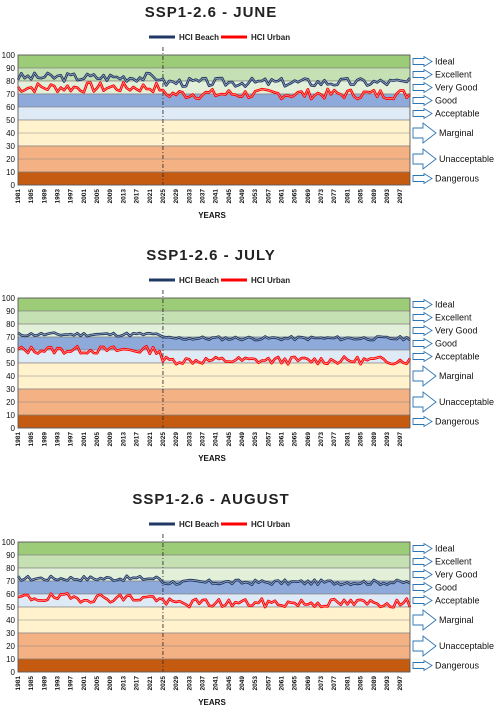  What do you see at coordinates (214, 113) in the screenshot?
I see `band-acceptable` at bounding box center [214, 113].